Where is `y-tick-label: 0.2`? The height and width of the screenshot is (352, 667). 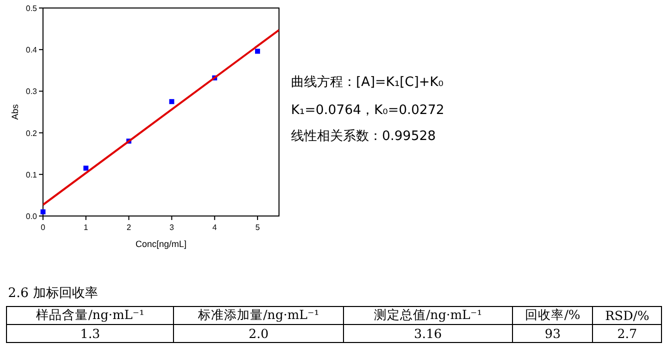
y-tick-label: 0.2 is located at coordinates (32, 133).